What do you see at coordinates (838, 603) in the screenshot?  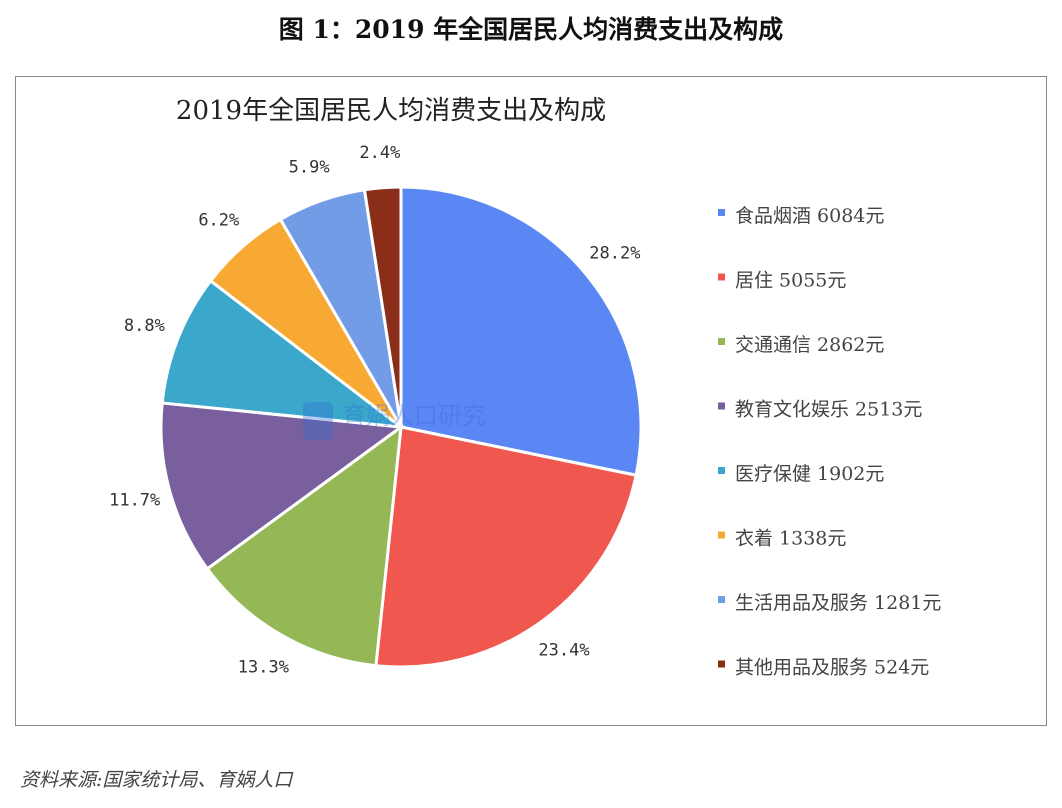 I see `legend-label-7: 生活用品及服务 1281元` at bounding box center [838, 603].